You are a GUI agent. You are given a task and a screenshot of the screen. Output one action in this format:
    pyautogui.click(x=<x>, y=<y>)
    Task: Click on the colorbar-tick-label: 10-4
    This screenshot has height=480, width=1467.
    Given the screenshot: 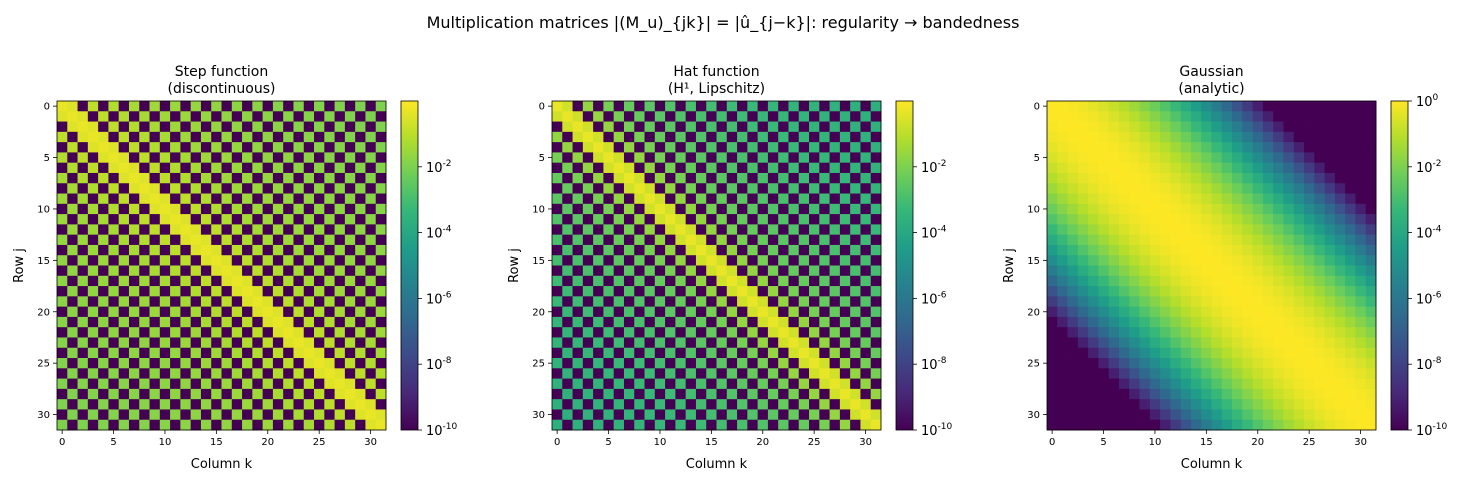 What is the action you would take?
    pyautogui.click(x=1429, y=233)
    